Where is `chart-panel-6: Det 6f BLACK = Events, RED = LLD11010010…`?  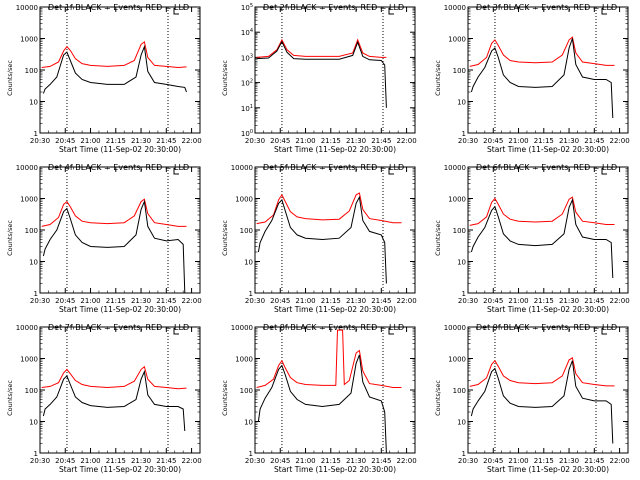 chart-panel-6: Det 6f BLACK = Events, RED = LLD11010010… is located at coordinates (532, 238).